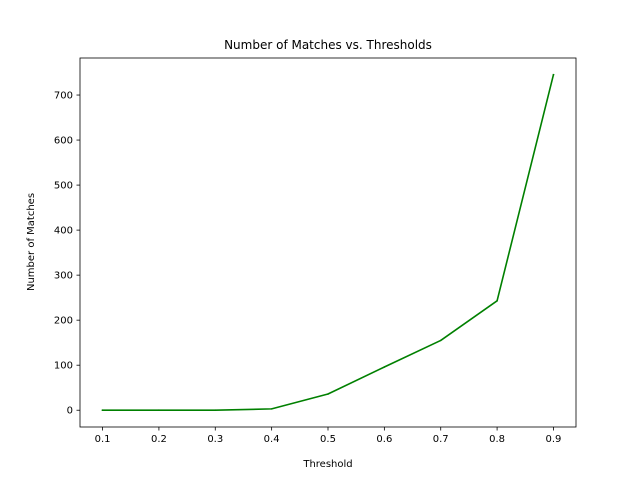 This screenshot has height=480, width=640. Describe the element at coordinates (63, 141) in the screenshot. I see `y-tick-label: 600` at that location.